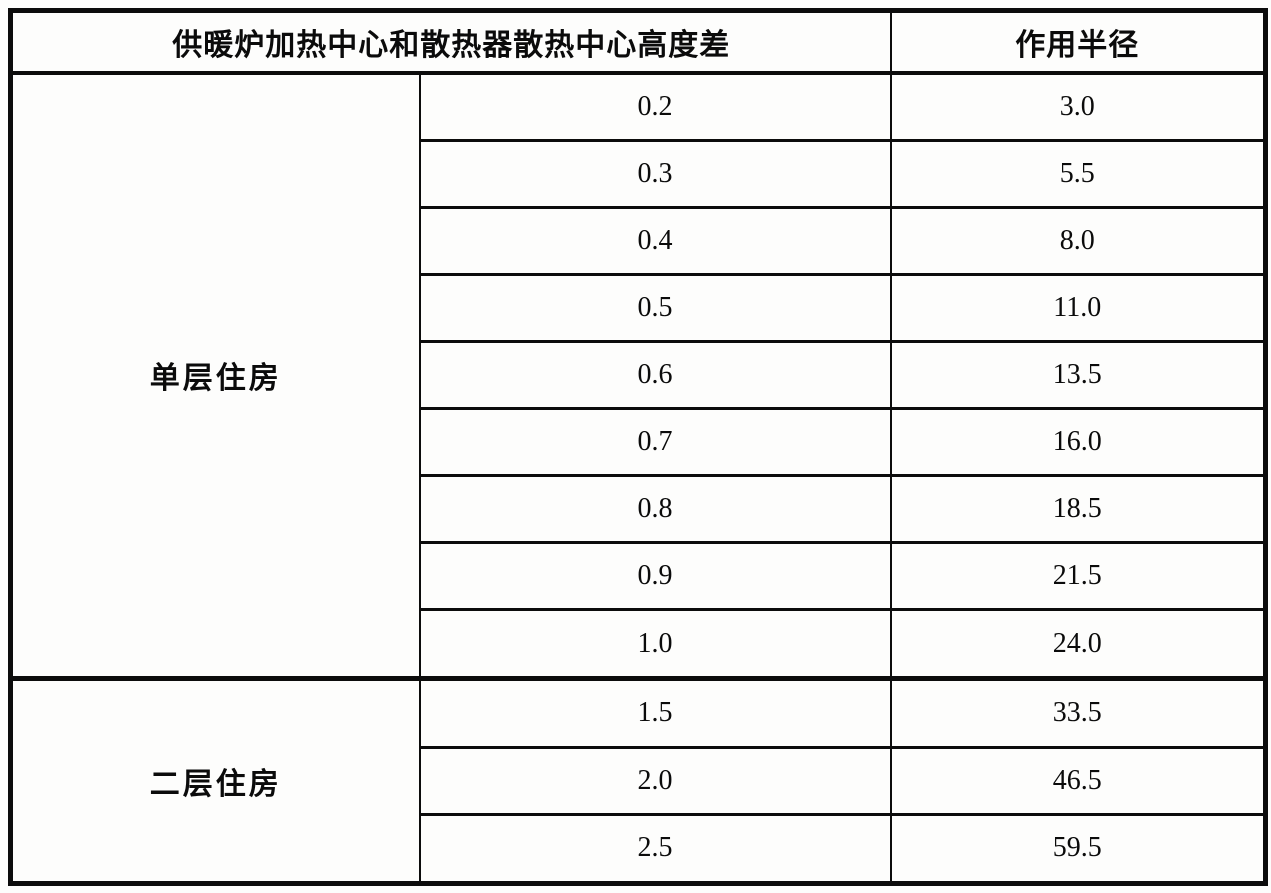 The height and width of the screenshot is (893, 1271). I want to click on header-height-diff: 供暖炉加热中心和散热器散热中心高度差, so click(450, 42).